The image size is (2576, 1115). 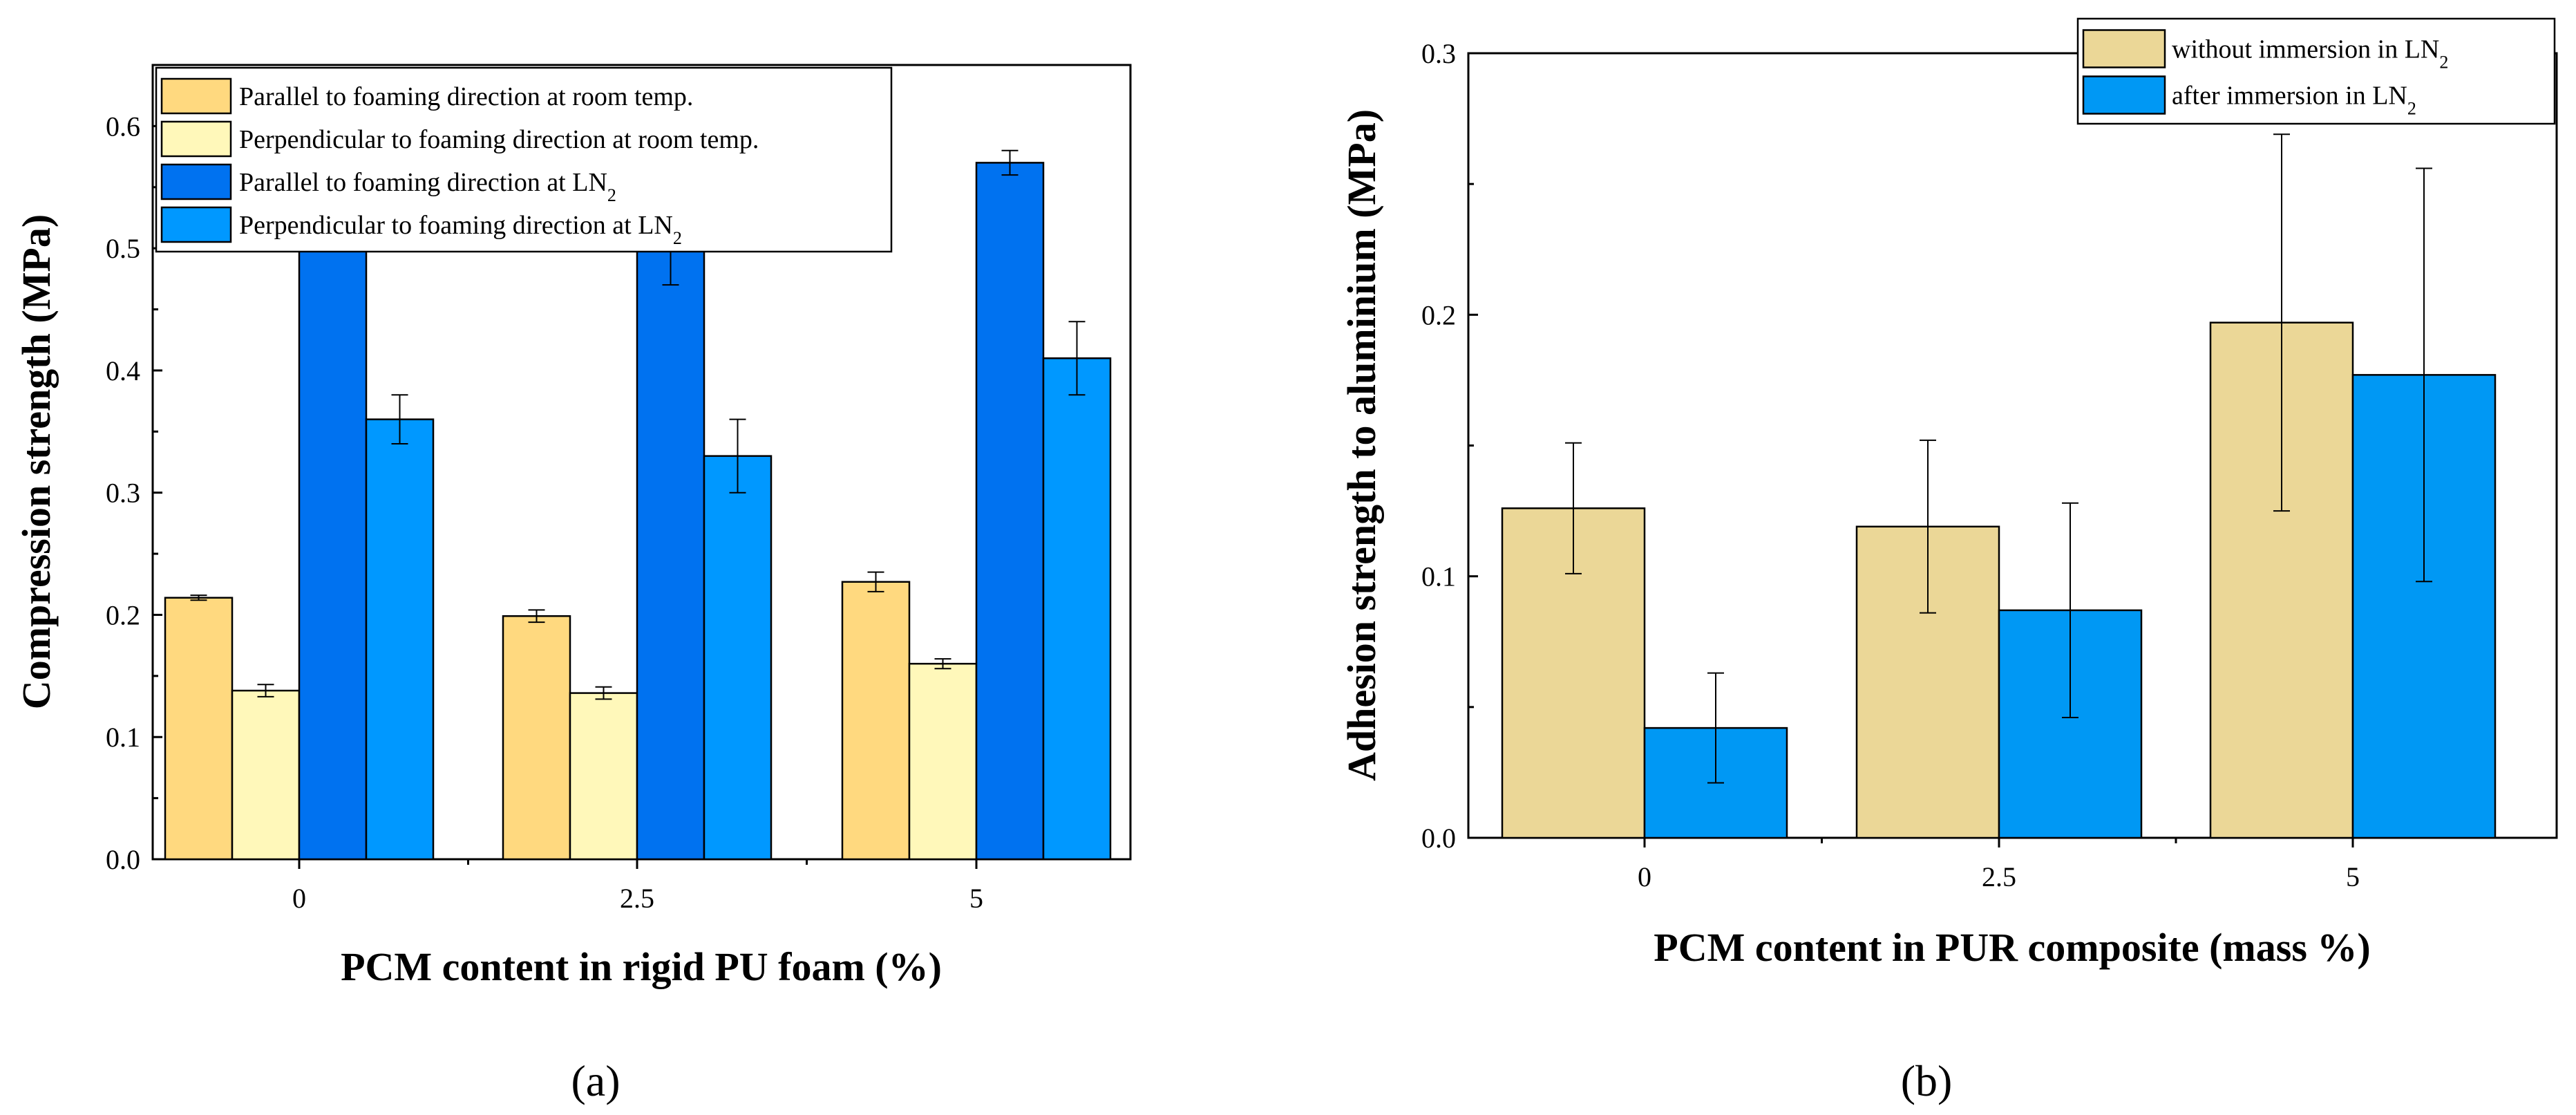 I want to click on chart-b-x-ticks: 0 2.5 5, so click(x=1999, y=865).